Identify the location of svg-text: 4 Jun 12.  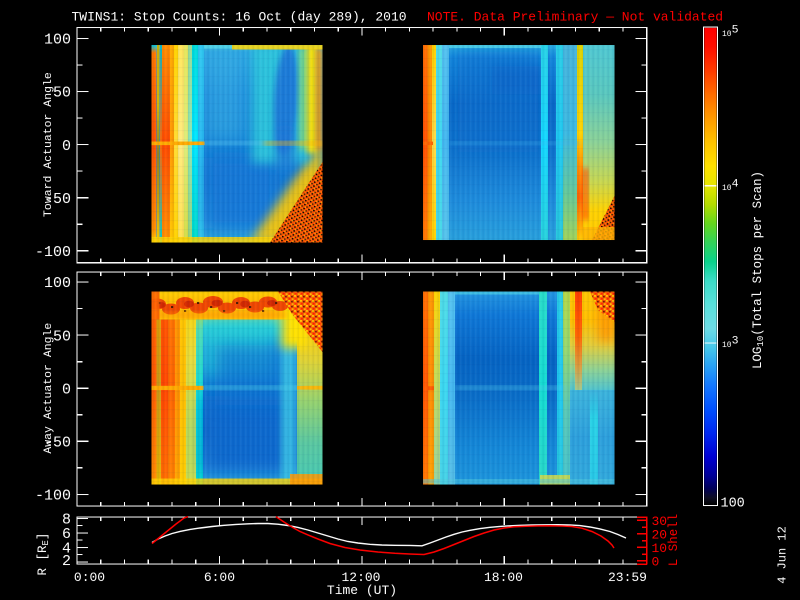
(783, 555).